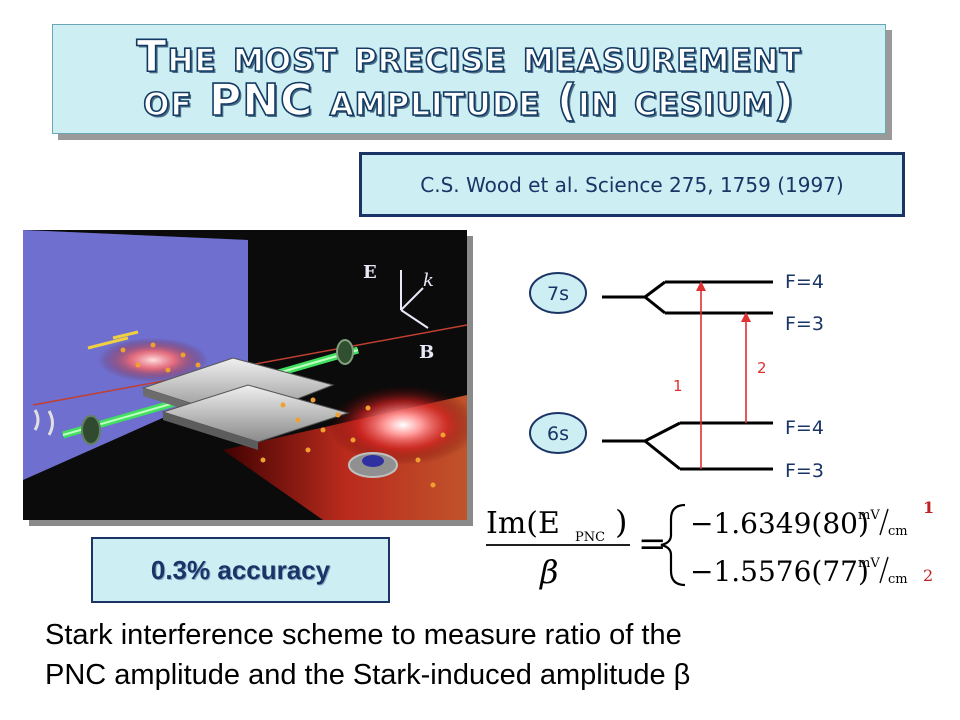  What do you see at coordinates (590, 537) in the screenshot?
I see `formula-subscript: PNC` at bounding box center [590, 537].